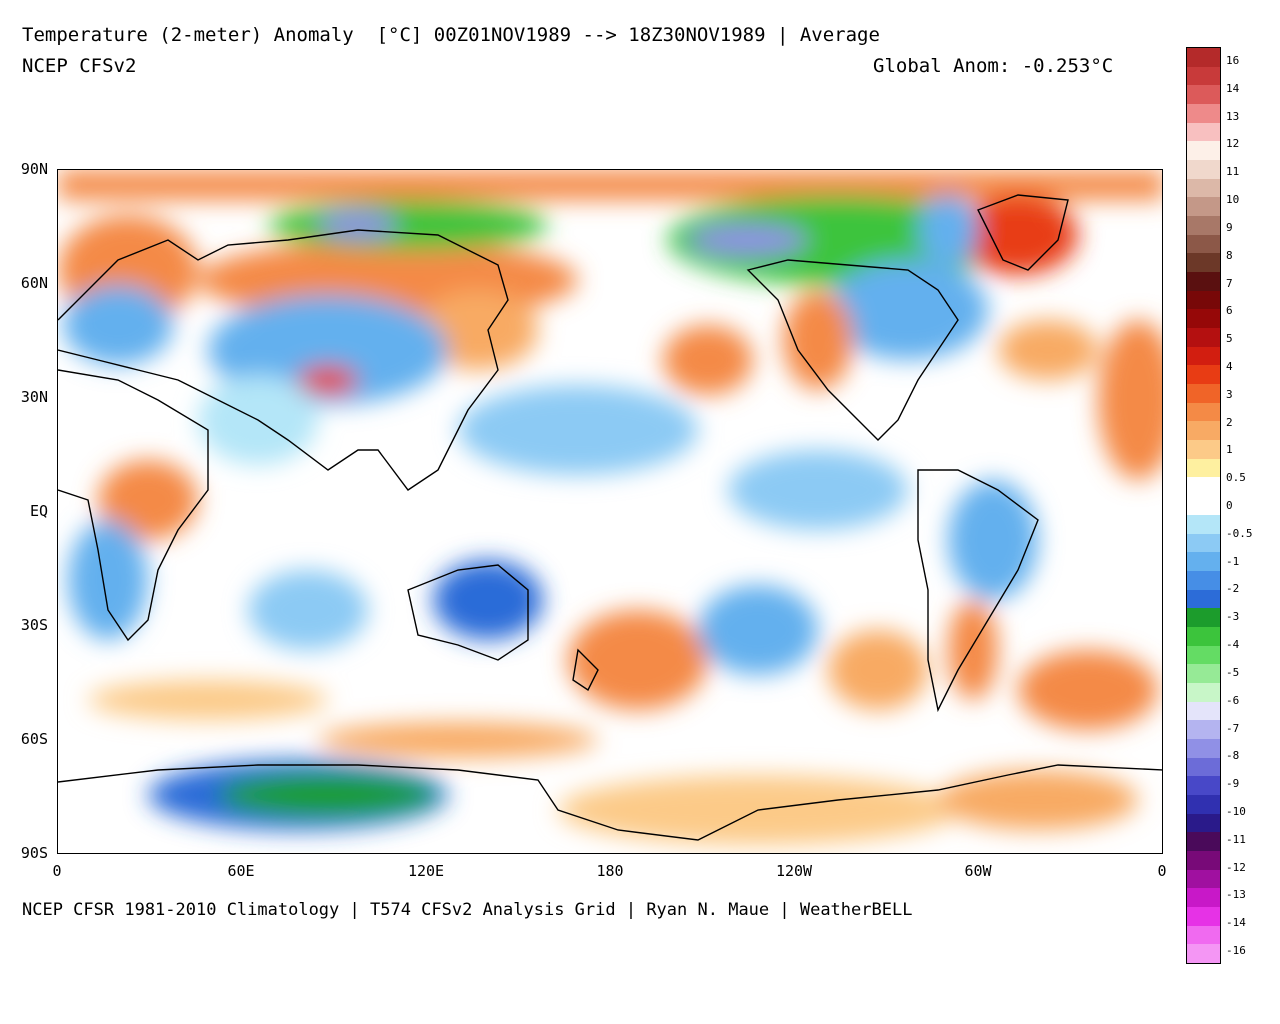 Image resolution: width=1280 pixels, height=1024 pixels. I want to click on southern-africa-cool-anomaly, so click(108, 580).